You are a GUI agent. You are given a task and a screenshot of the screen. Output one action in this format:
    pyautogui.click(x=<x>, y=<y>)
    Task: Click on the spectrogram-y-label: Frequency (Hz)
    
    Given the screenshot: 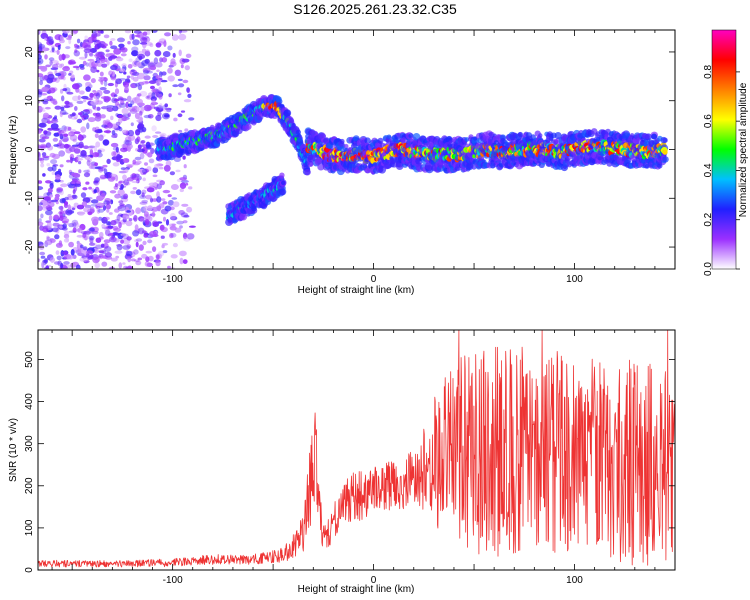 What is the action you would take?
    pyautogui.click(x=13, y=150)
    